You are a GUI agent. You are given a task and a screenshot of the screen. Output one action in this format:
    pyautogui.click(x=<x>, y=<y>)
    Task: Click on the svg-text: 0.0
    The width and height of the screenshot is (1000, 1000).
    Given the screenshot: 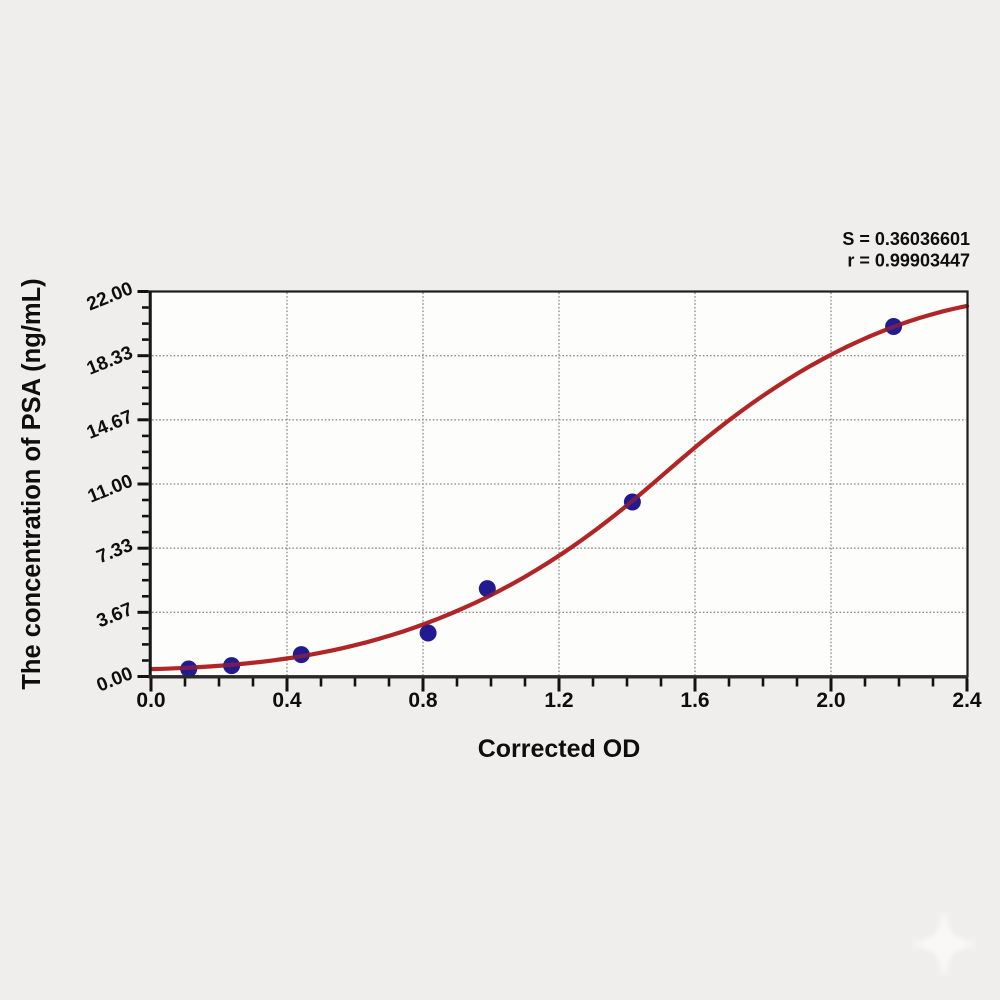 What is the action you would take?
    pyautogui.click(x=150, y=700)
    